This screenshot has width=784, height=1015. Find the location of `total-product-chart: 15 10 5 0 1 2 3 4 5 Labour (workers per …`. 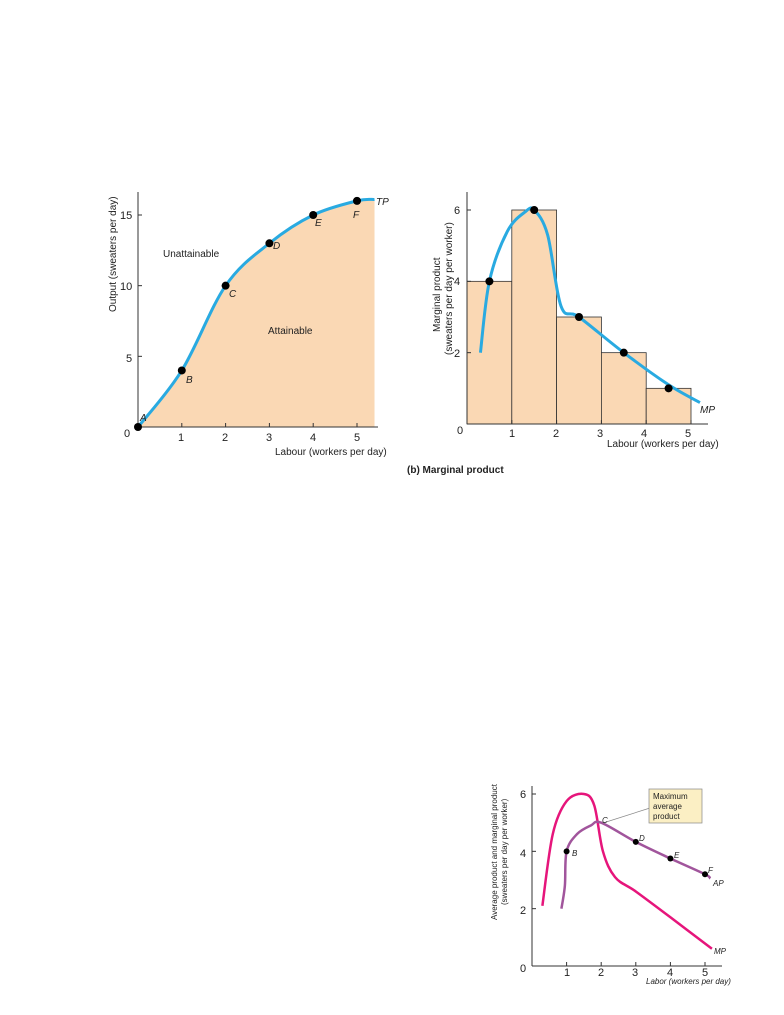

total-product-chart: 15 10 5 0 1 2 3 4 5 Labour (workers per … is located at coordinates (248, 325).